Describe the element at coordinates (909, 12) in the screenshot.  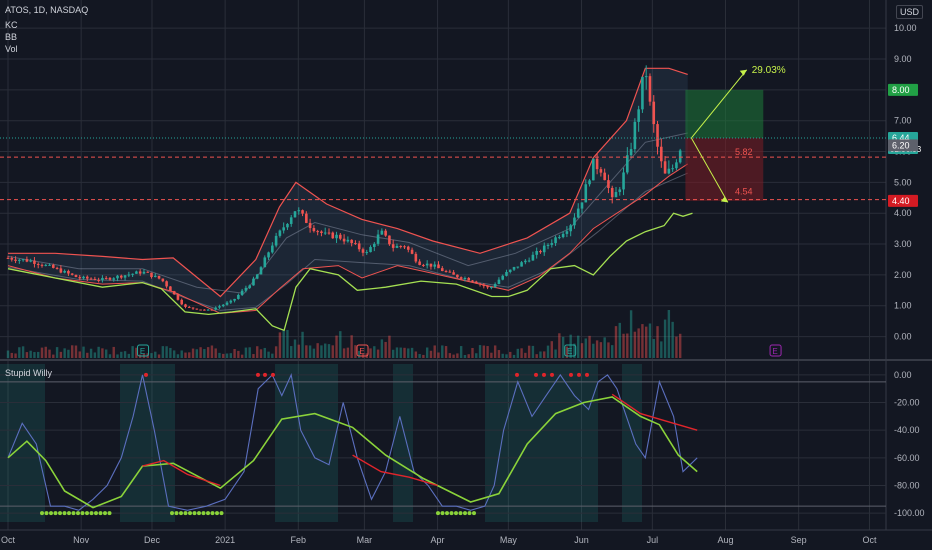
I see `currency-button: USD` at that location.